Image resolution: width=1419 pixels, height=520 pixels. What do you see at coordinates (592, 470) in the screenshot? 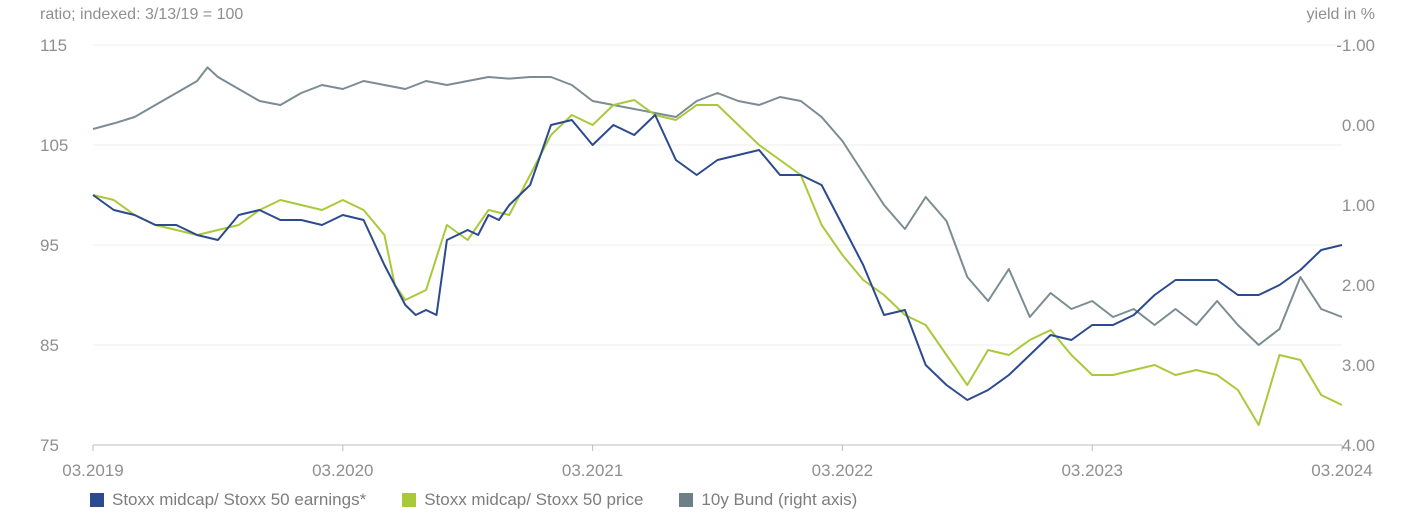
I see `x-tick-label: 03.2021` at bounding box center [592, 470].